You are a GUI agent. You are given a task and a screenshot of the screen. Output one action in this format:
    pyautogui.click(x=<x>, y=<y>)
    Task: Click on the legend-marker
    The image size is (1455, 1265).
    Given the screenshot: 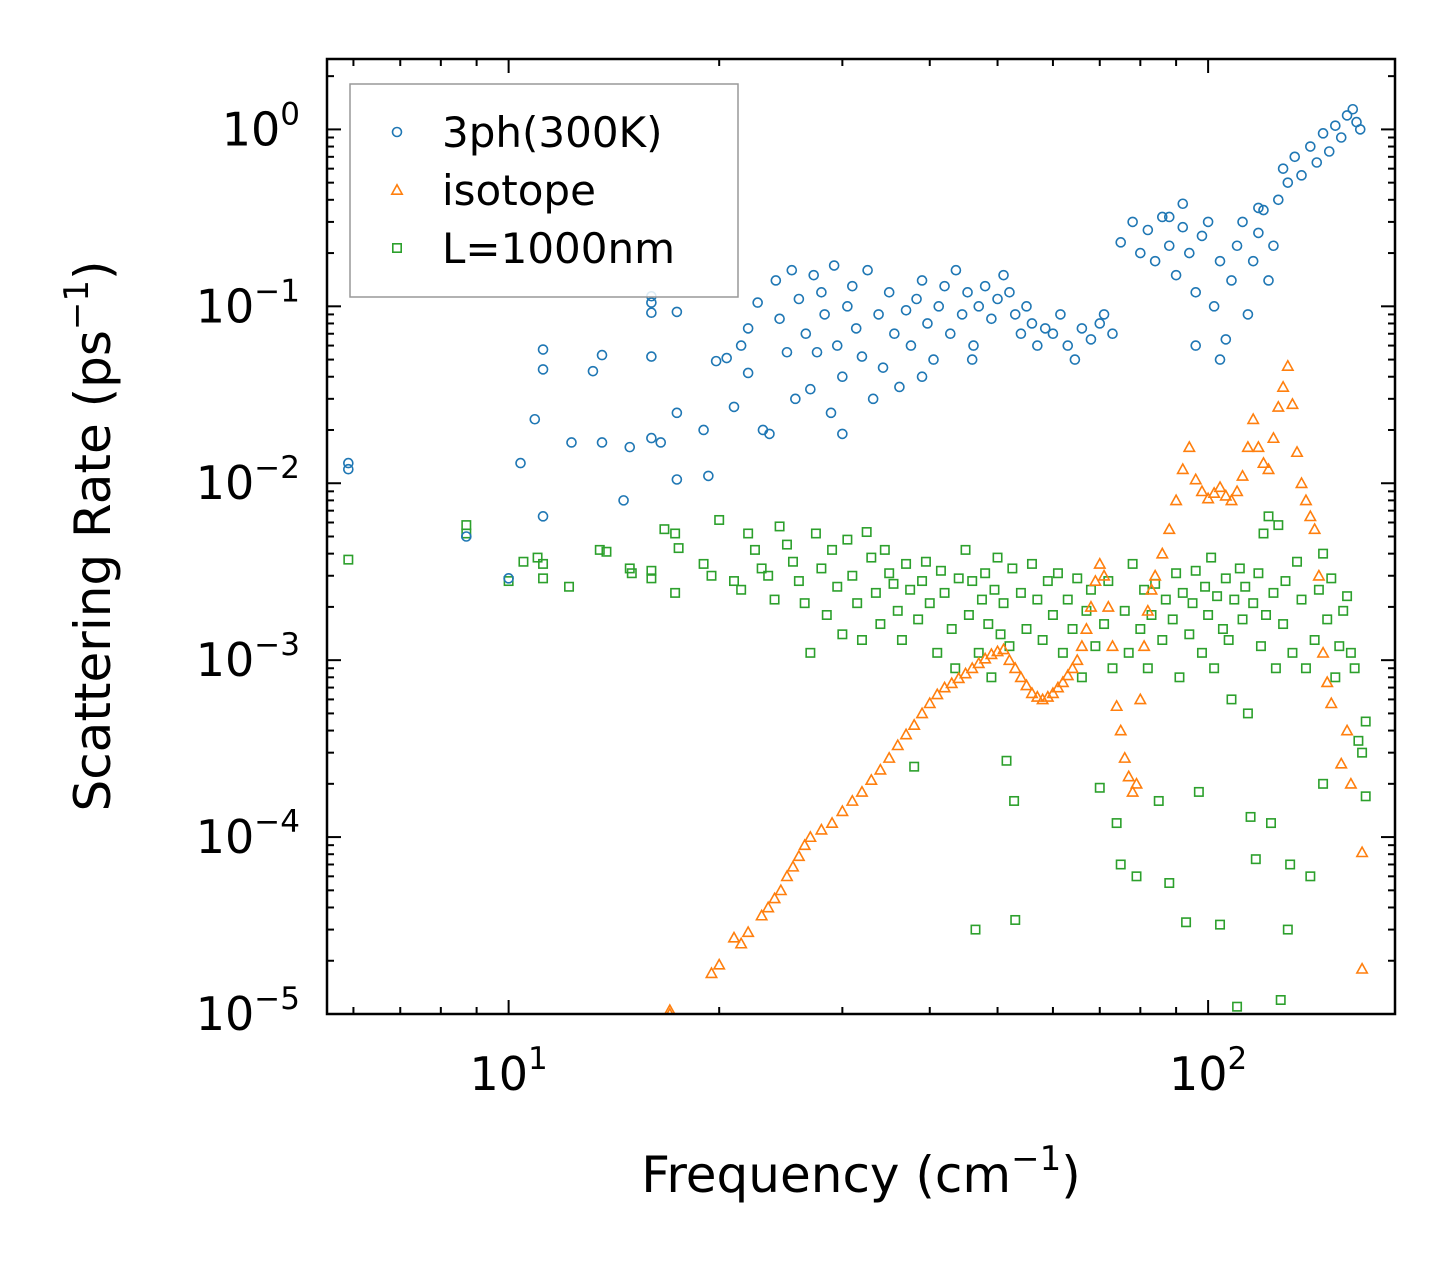 What is the action you would take?
    pyautogui.click(x=397, y=189)
    